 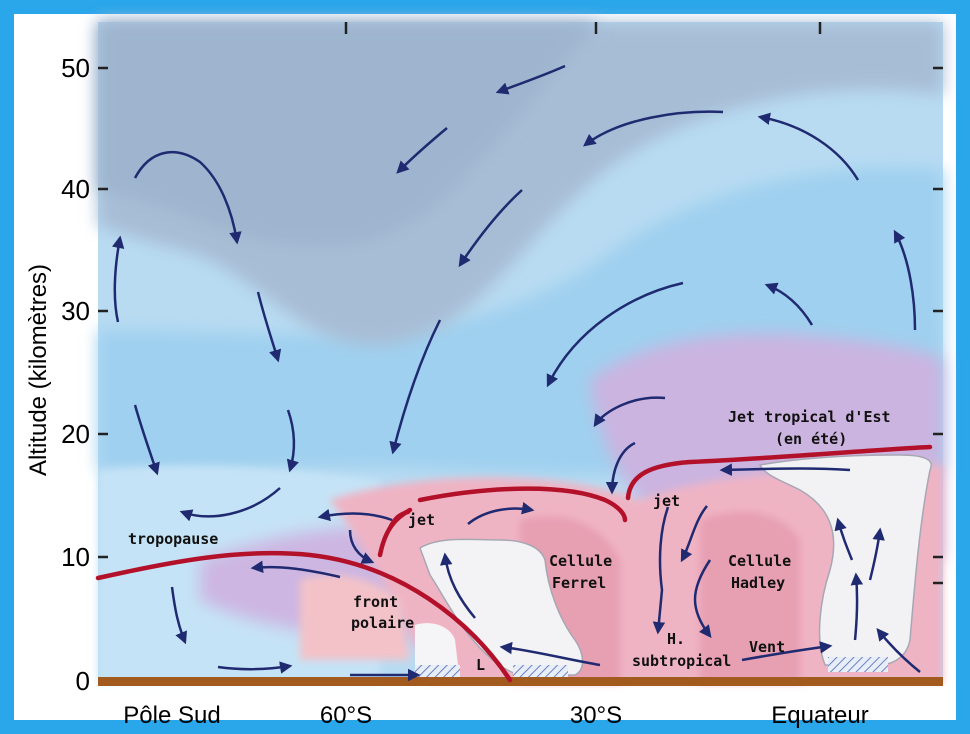 I want to click on polar-tropopause-line, so click(x=304, y=616).